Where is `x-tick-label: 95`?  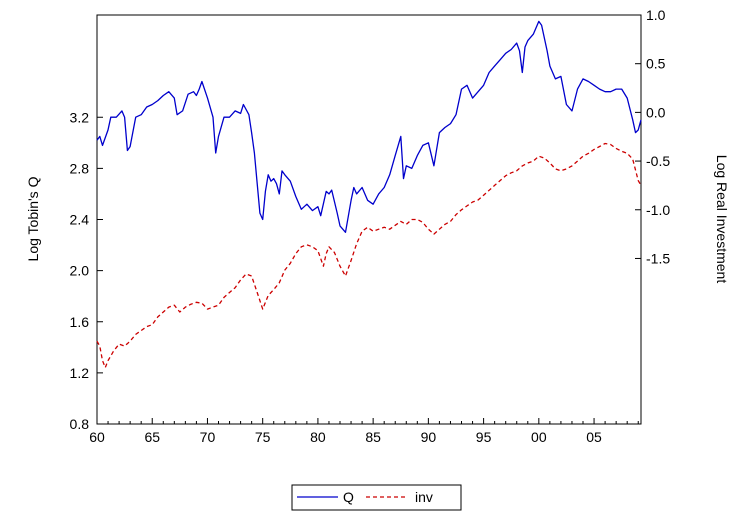
x-tick-label: 95 is located at coordinates (484, 437).